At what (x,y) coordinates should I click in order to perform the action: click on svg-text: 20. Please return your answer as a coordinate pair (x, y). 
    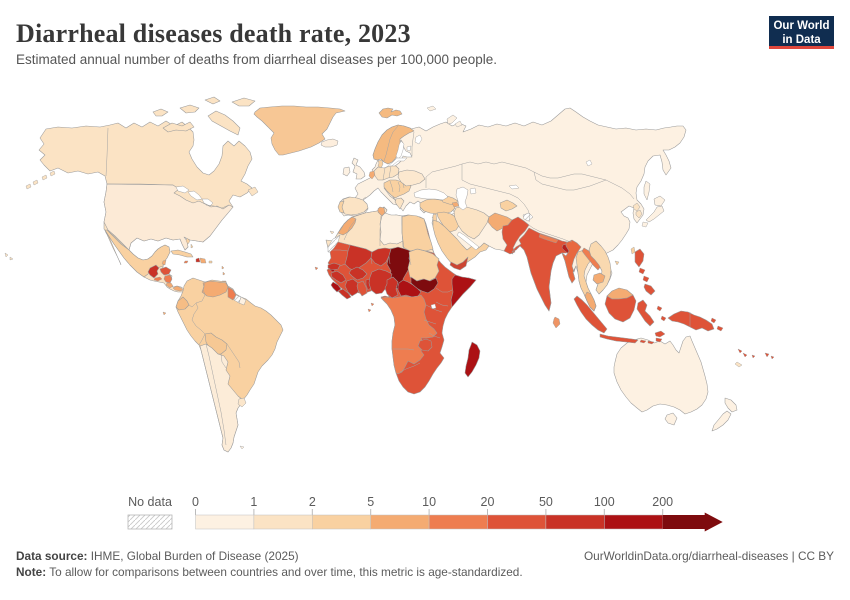
    Looking at the image, I should click on (488, 502).